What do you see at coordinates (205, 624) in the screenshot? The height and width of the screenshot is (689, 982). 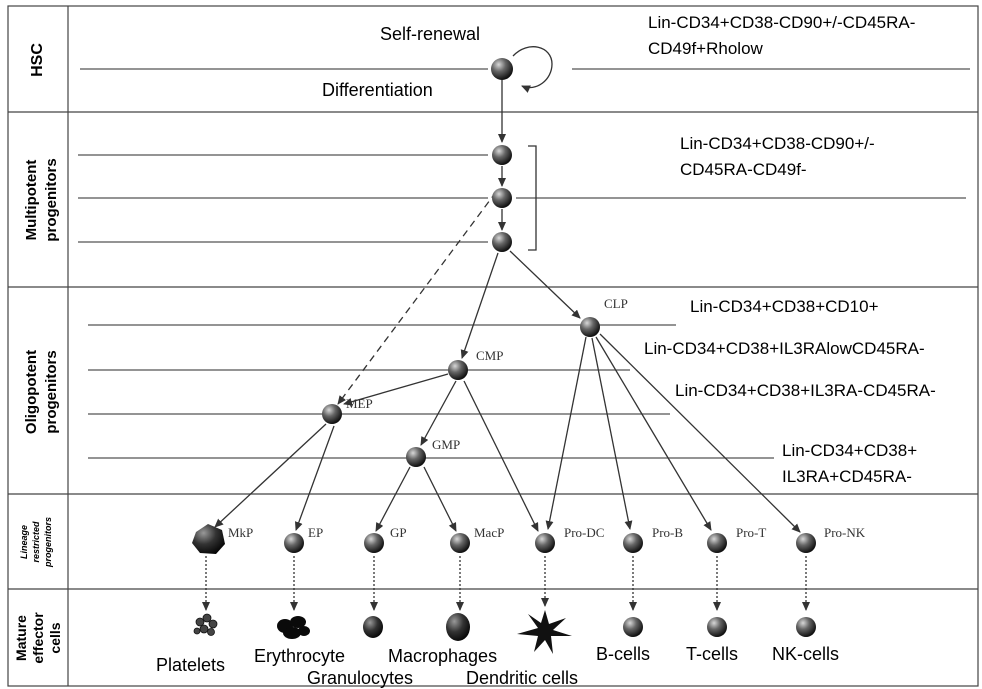 I see `platelets-icon` at bounding box center [205, 624].